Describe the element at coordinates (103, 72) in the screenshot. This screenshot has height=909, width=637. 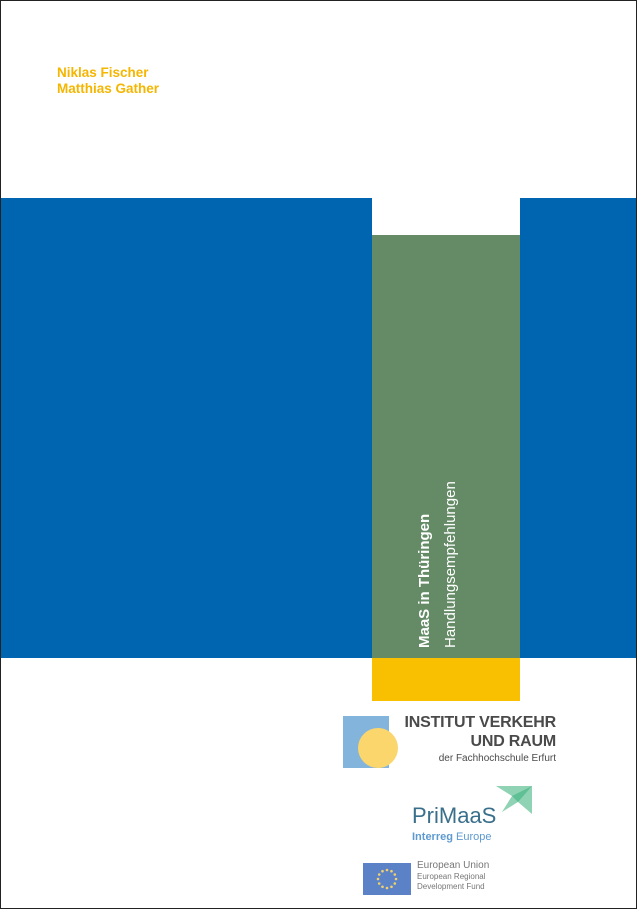
I see `author-name: Niklas Fischer` at that location.